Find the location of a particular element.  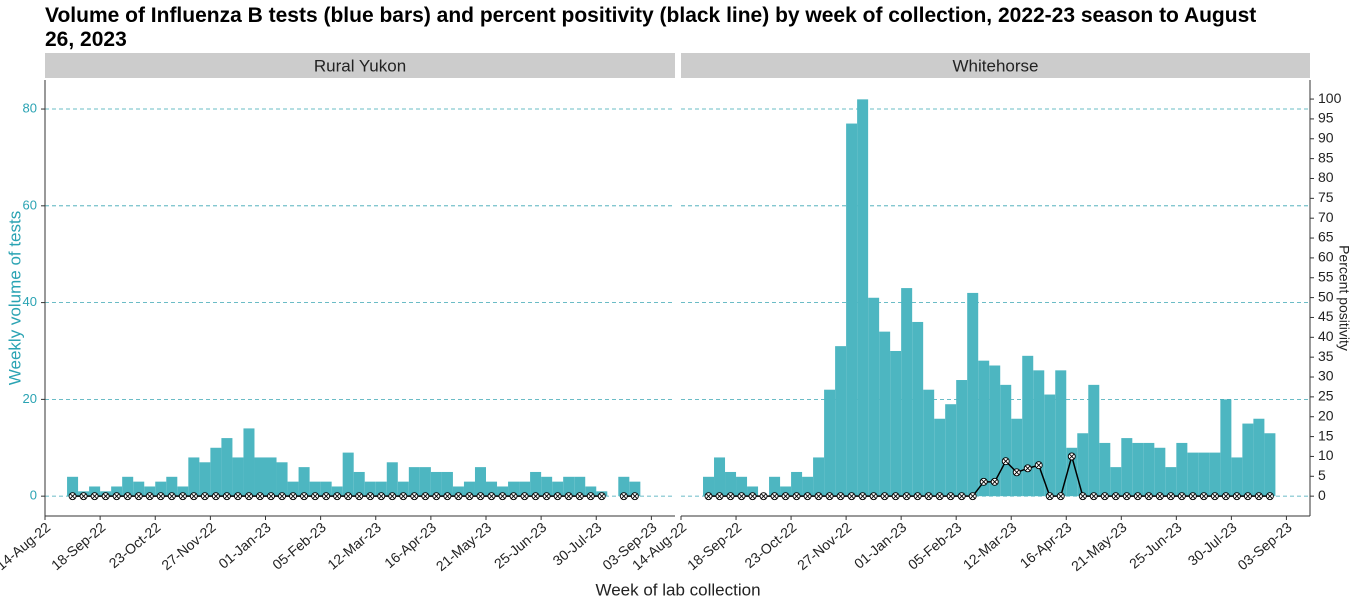

y2-tick-label: 90 is located at coordinates (1326, 137).